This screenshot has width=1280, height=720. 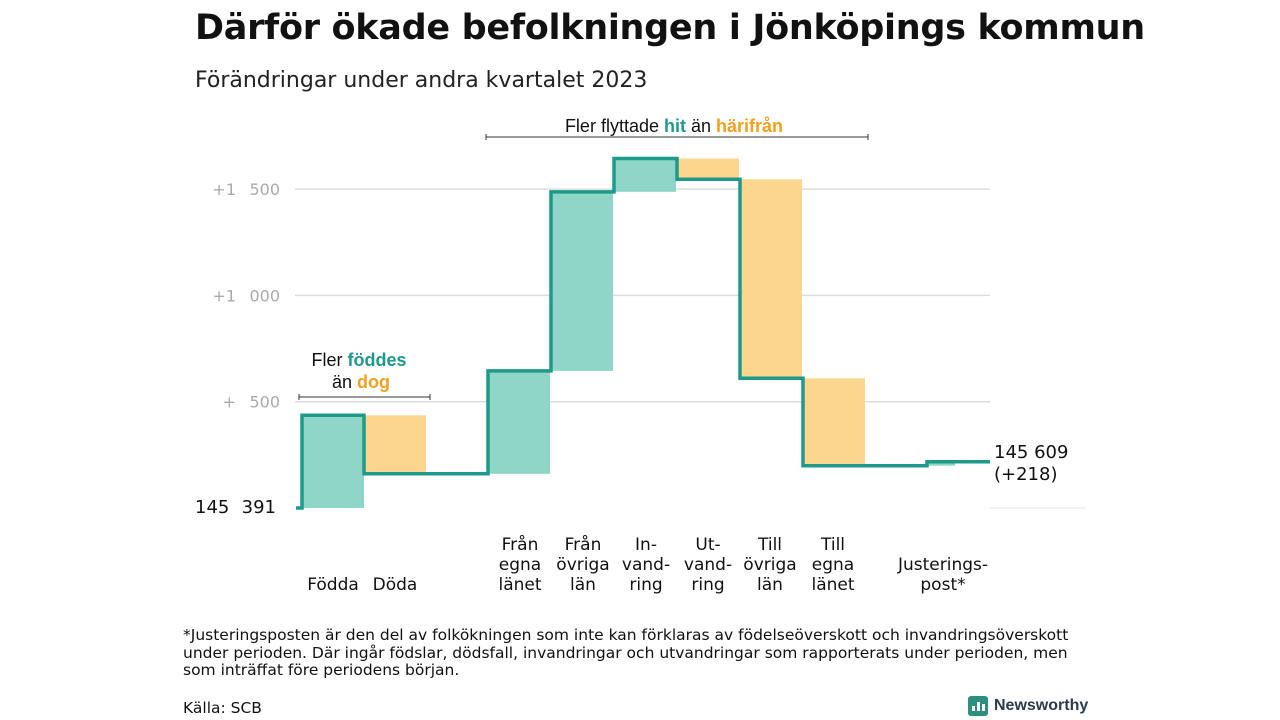 What do you see at coordinates (361, 382) in the screenshot?
I see `annotation-natural: än dog` at bounding box center [361, 382].